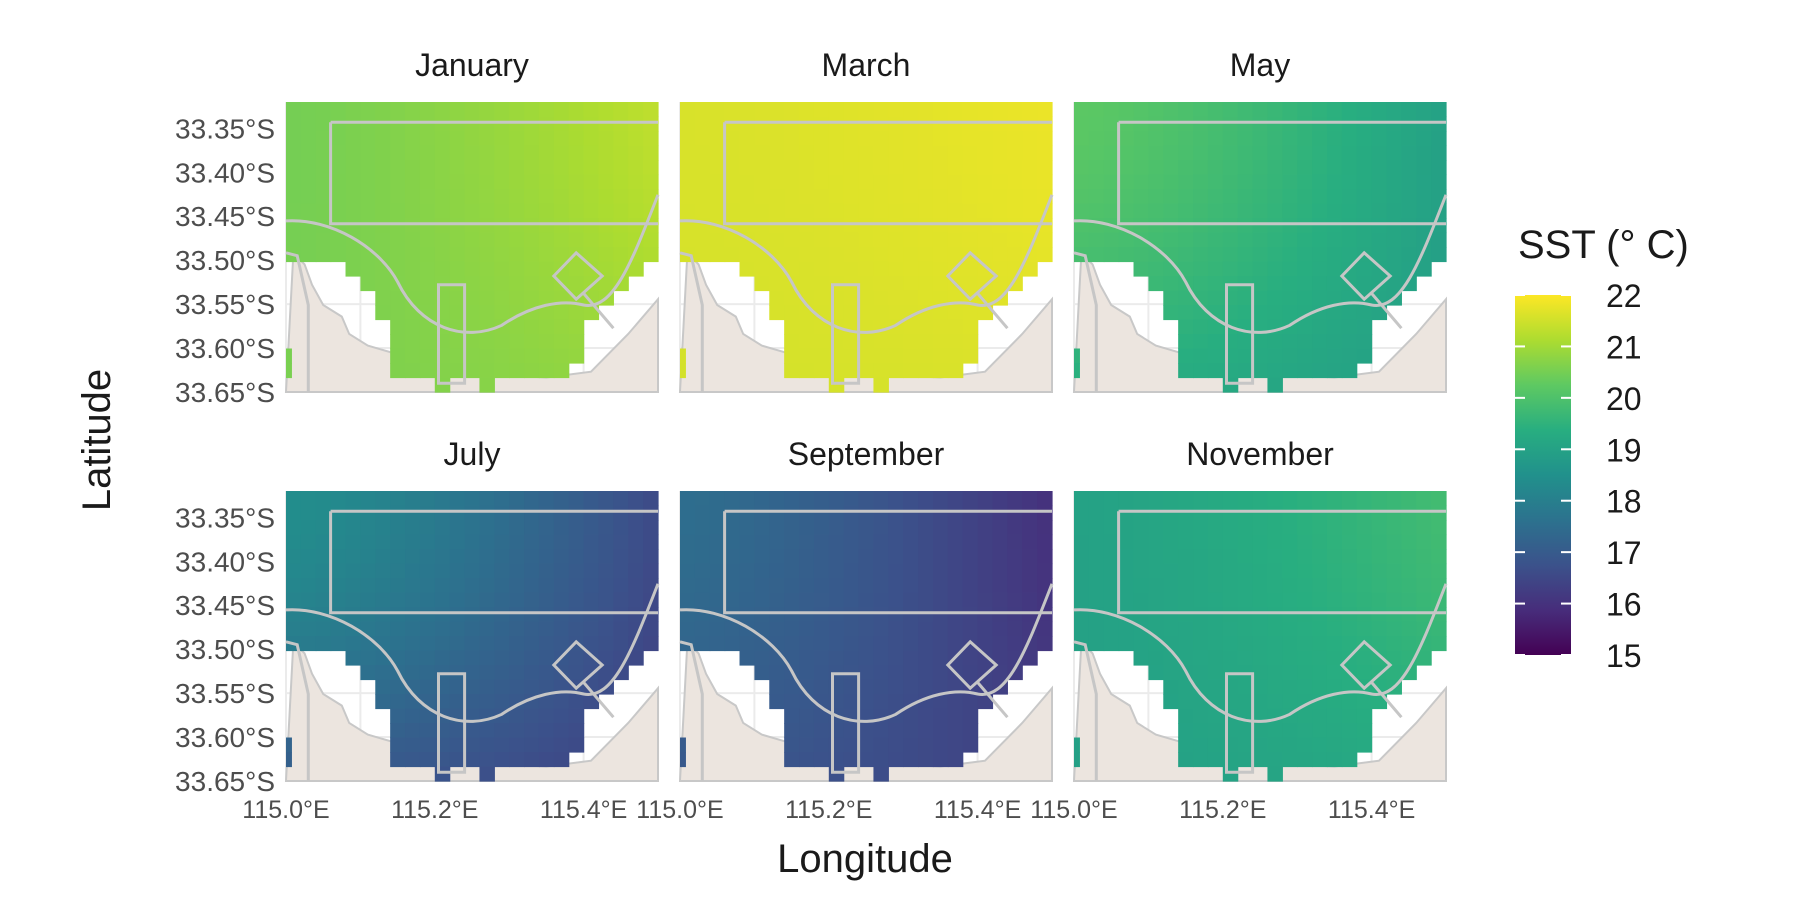  Describe the element at coordinates (1260, 256) in the screenshot. I see `zone-outlines` at that location.